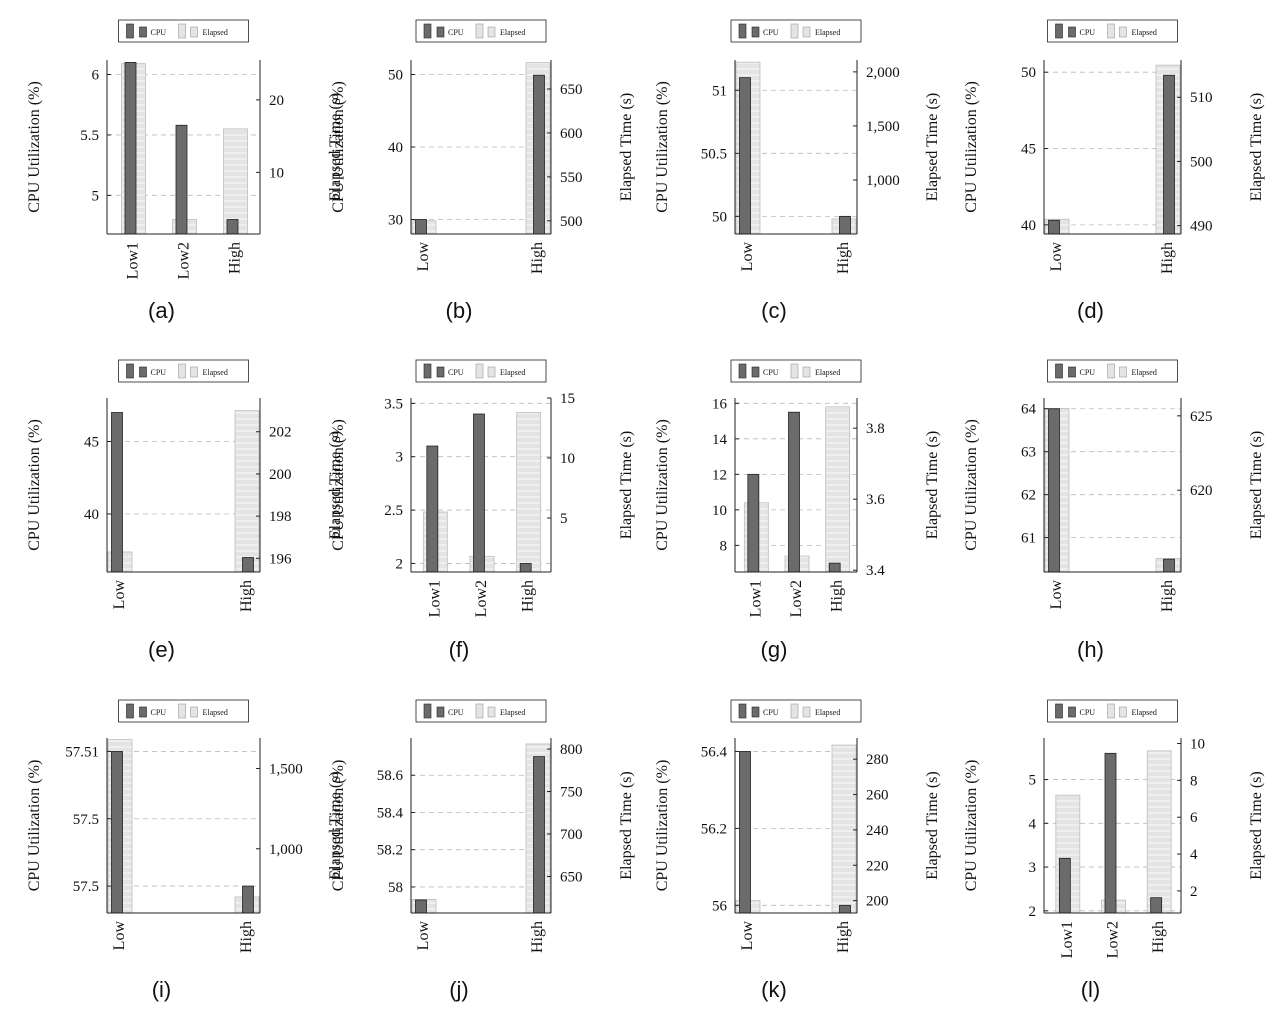  What do you see at coordinates (280, 433) in the screenshot?
I see `y2-tick-label: 202` at bounding box center [280, 433].